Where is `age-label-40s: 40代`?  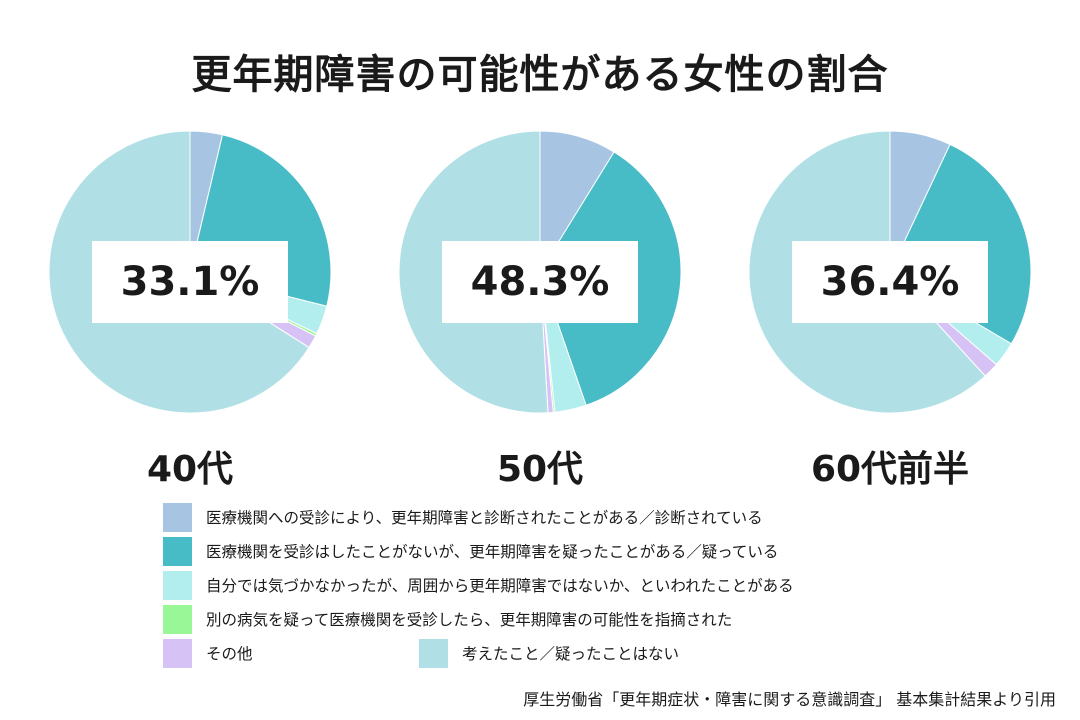 age-label-40s: 40代 is located at coordinates (190, 469).